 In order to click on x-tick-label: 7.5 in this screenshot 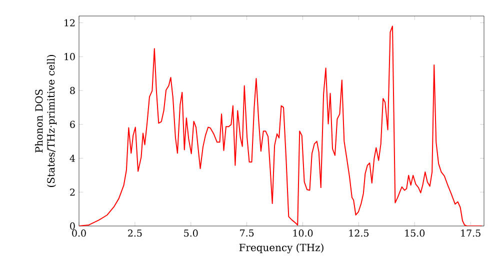, I will do `click(247, 233)`.